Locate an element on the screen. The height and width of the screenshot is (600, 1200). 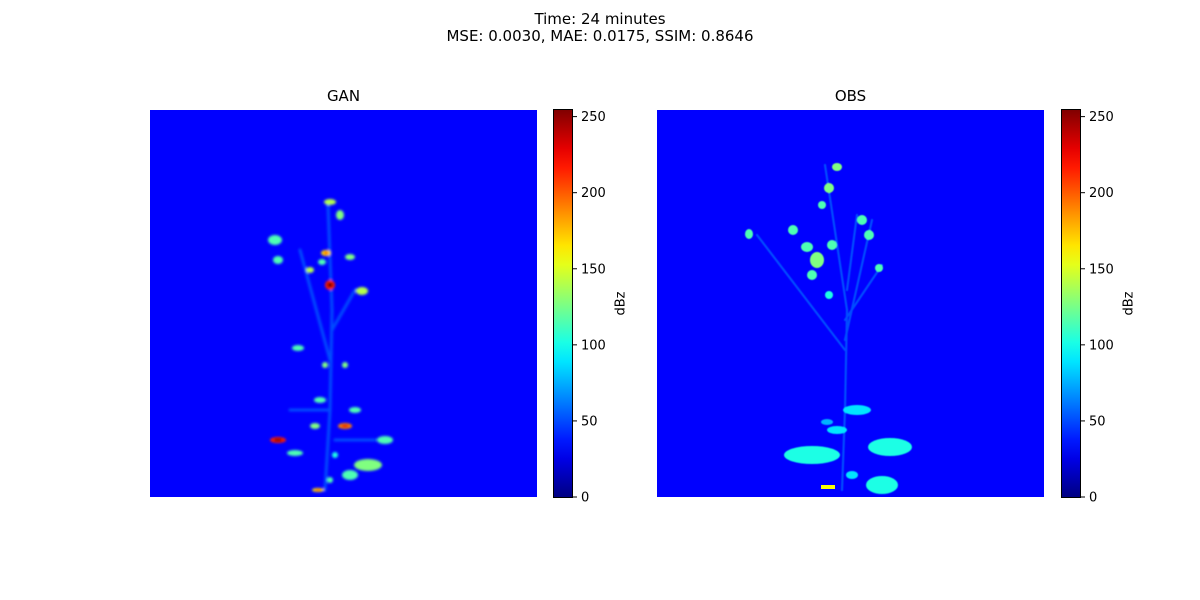
obs-panel-title: OBS is located at coordinates (850, 96).